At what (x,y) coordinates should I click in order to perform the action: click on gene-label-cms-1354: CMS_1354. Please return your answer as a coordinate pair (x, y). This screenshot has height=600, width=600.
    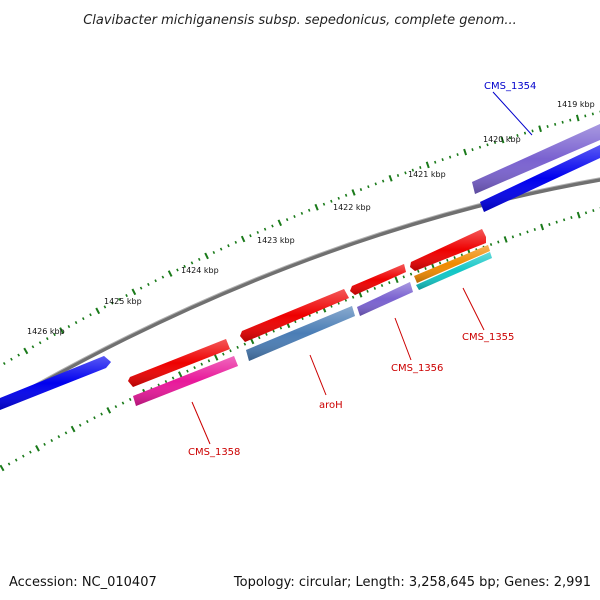
    Looking at the image, I should click on (510, 86).